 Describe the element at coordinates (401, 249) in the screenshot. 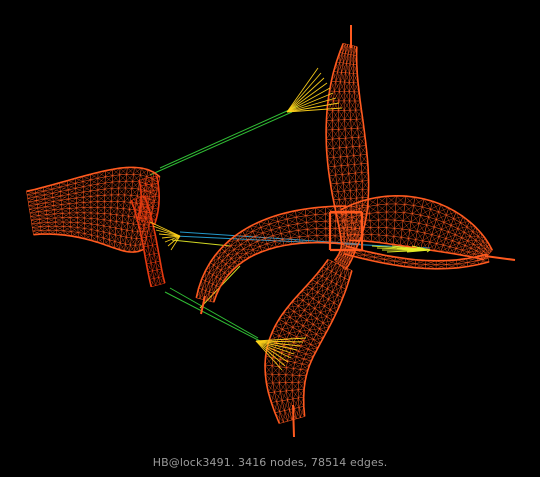

I see `hub-fan-right` at that location.